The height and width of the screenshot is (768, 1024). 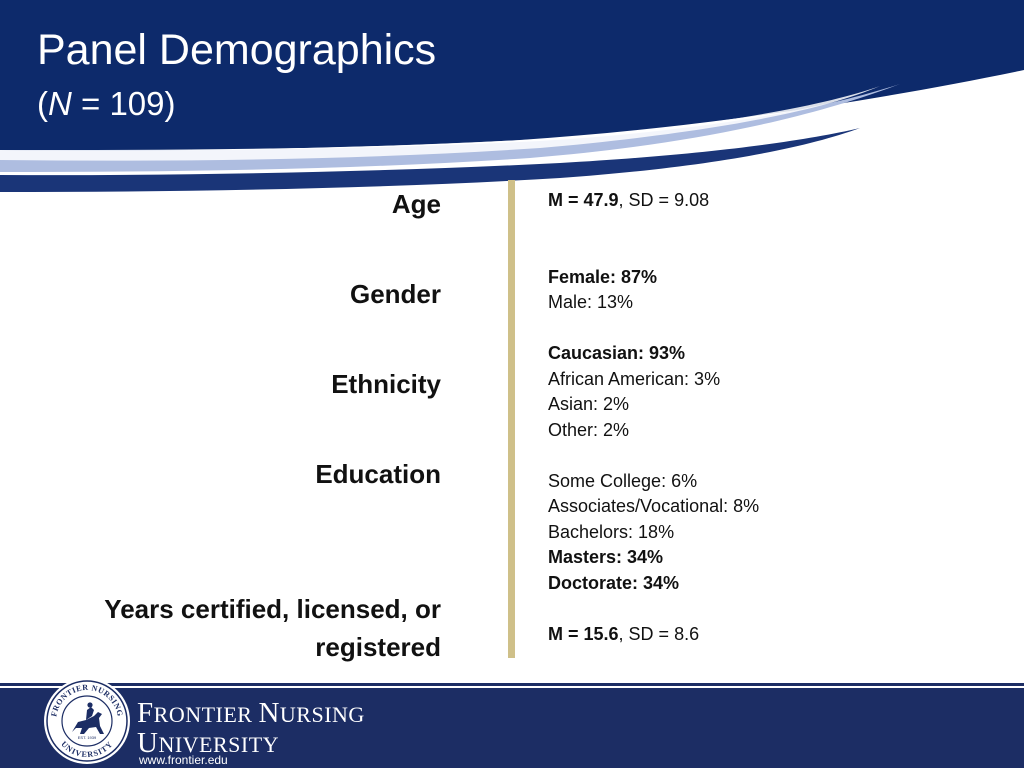 What do you see at coordinates (583, 633) in the screenshot?
I see `years-mean: M = 15.6` at bounding box center [583, 633].